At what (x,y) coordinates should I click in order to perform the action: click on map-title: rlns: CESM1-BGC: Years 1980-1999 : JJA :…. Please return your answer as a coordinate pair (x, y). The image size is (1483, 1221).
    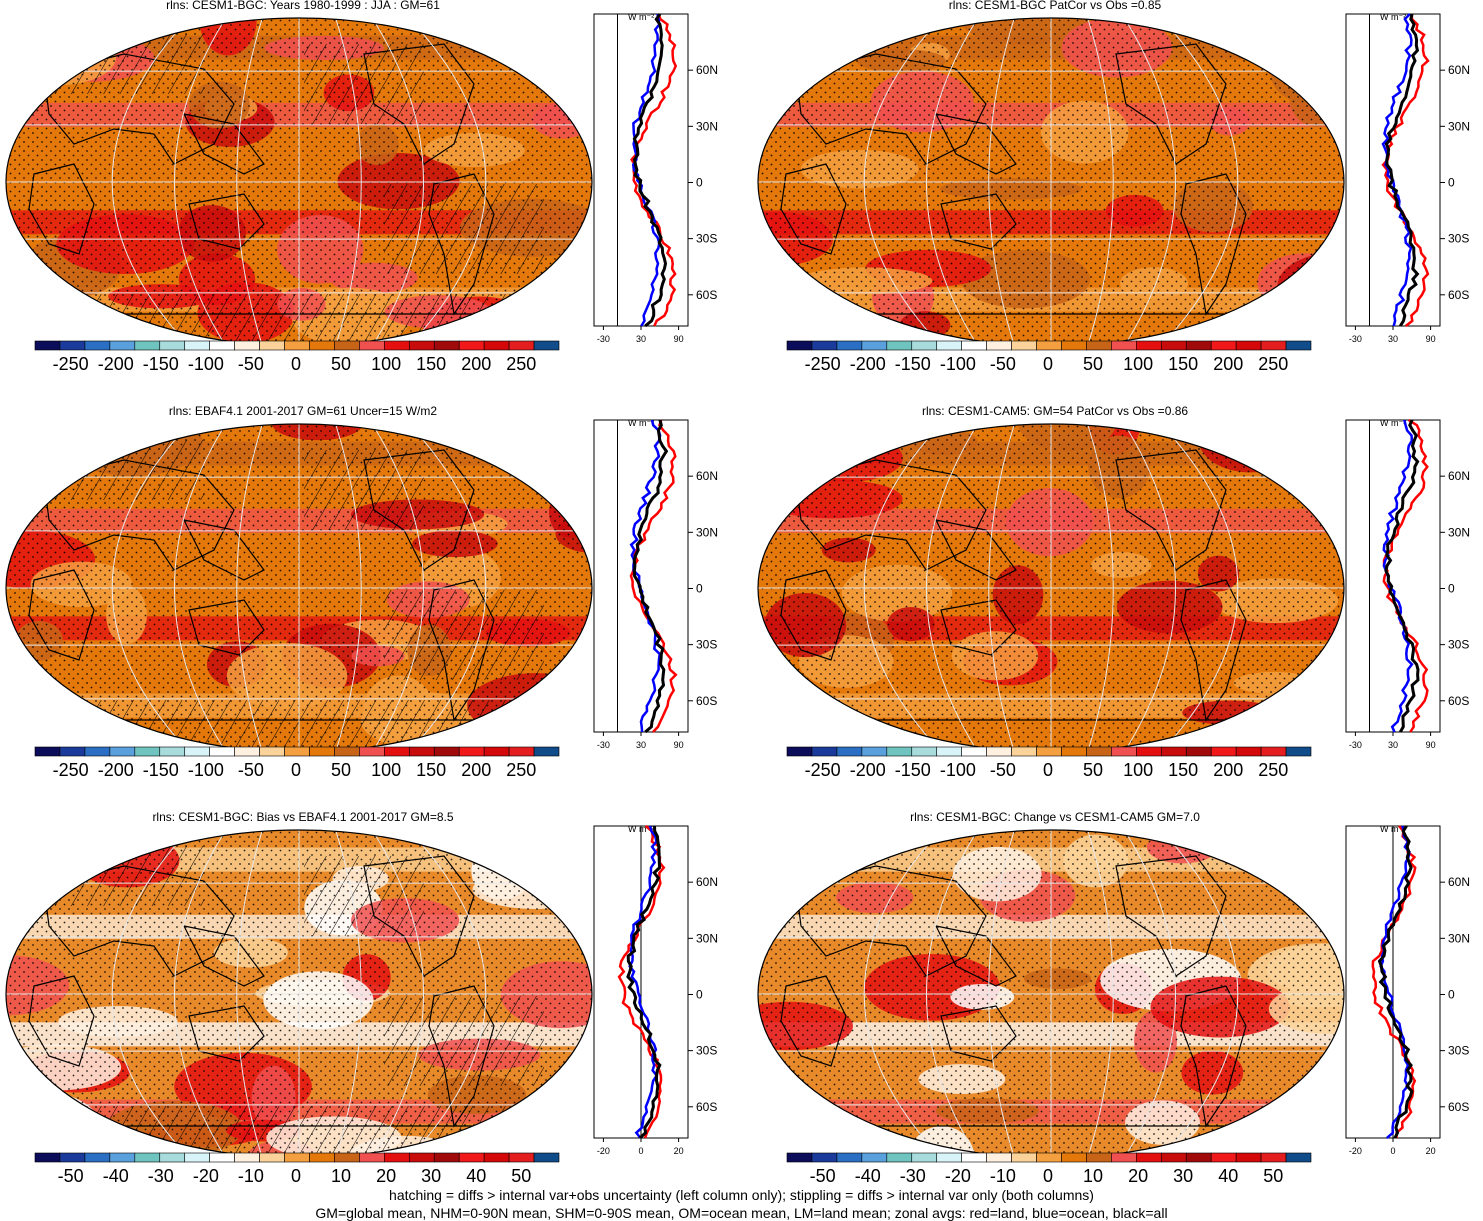
    Looking at the image, I should click on (303, 6).